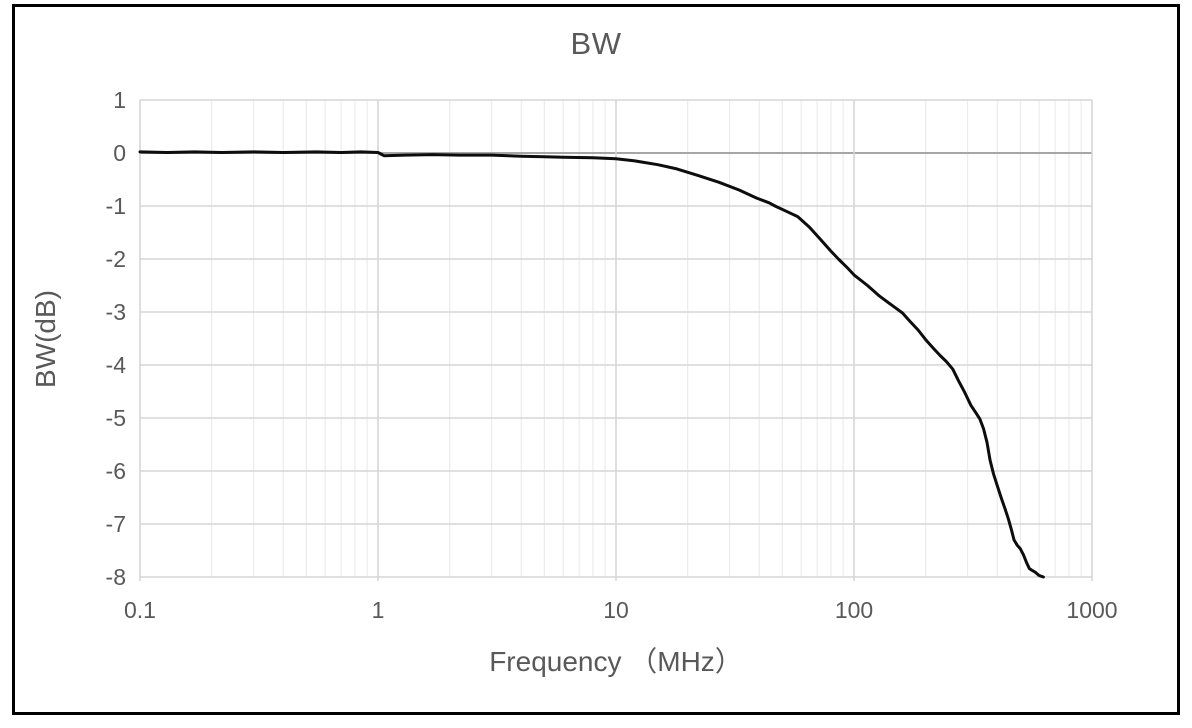 This screenshot has width=1192, height=728. I want to click on x-tick-label: 0.1, so click(140, 610).